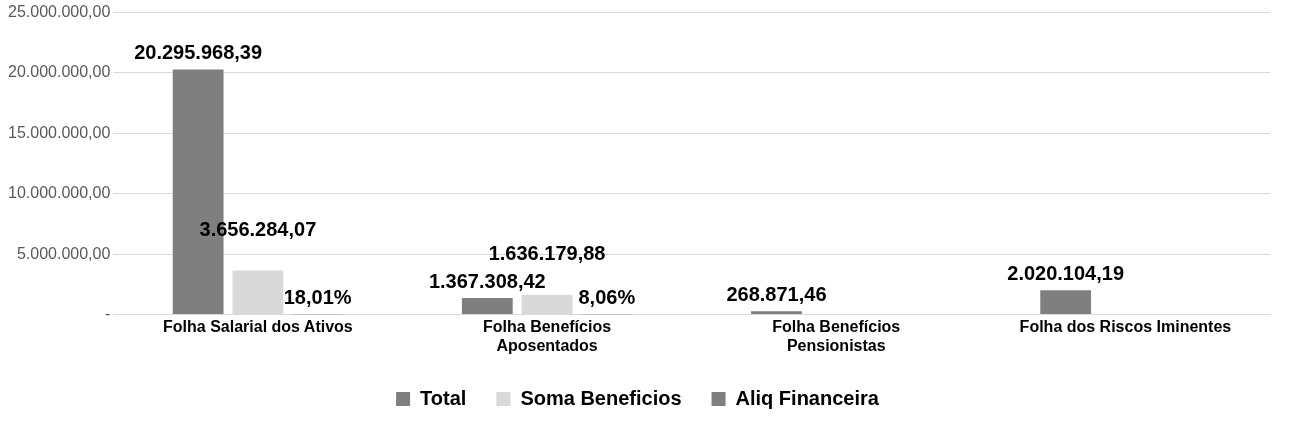 The image size is (1294, 428). What do you see at coordinates (1125, 326) in the screenshot?
I see `x-tick-label: Folha dos Riscos Iminentes` at bounding box center [1125, 326].